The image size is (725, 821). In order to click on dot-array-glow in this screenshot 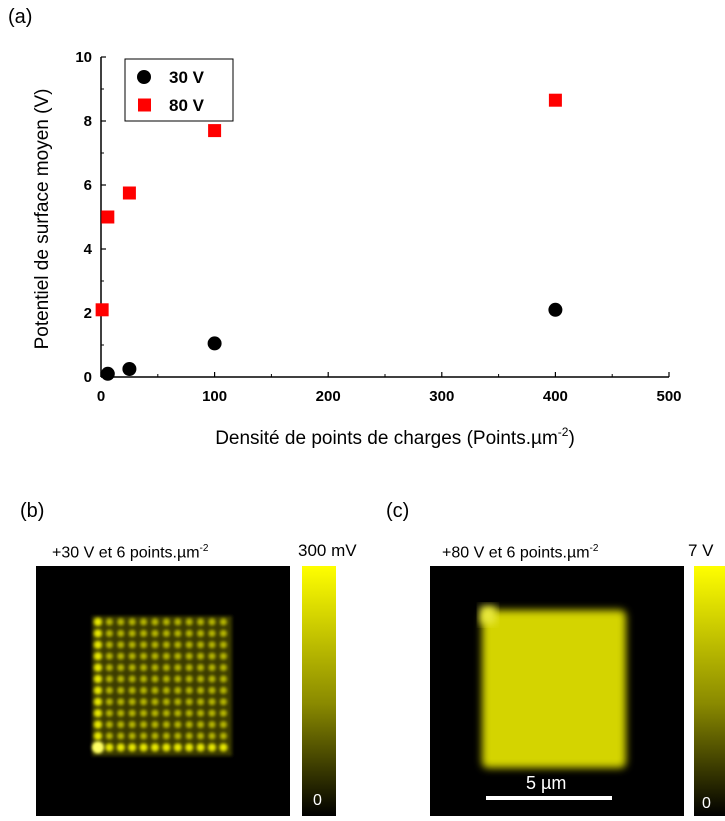, I will do `click(162, 686)`.